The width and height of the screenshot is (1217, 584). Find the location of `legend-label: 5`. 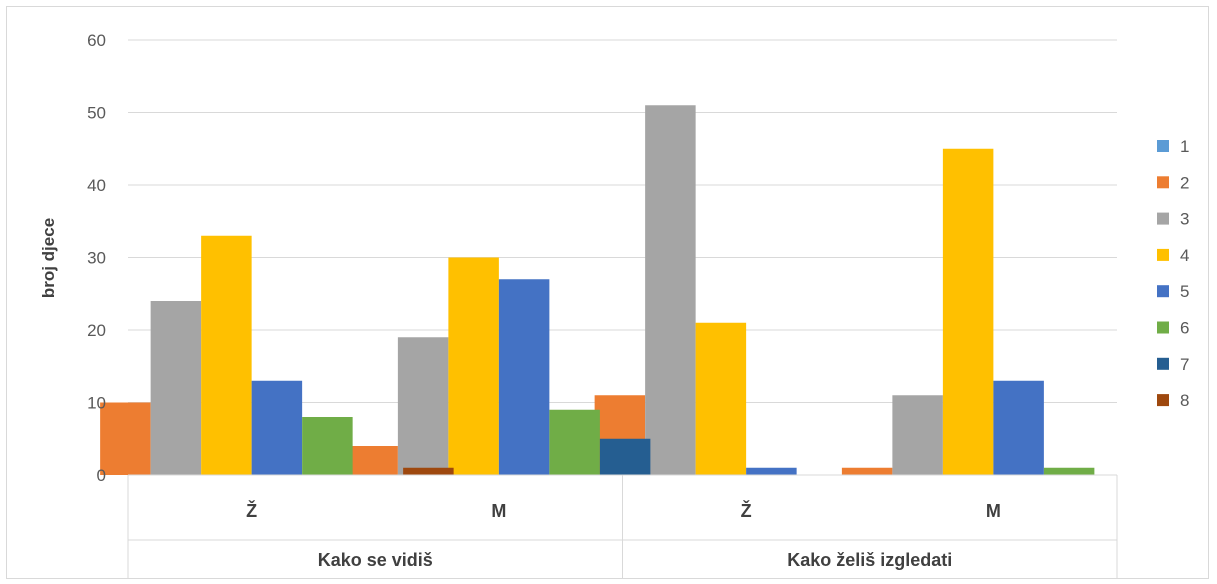

legend-label: 5 is located at coordinates (1184, 291).